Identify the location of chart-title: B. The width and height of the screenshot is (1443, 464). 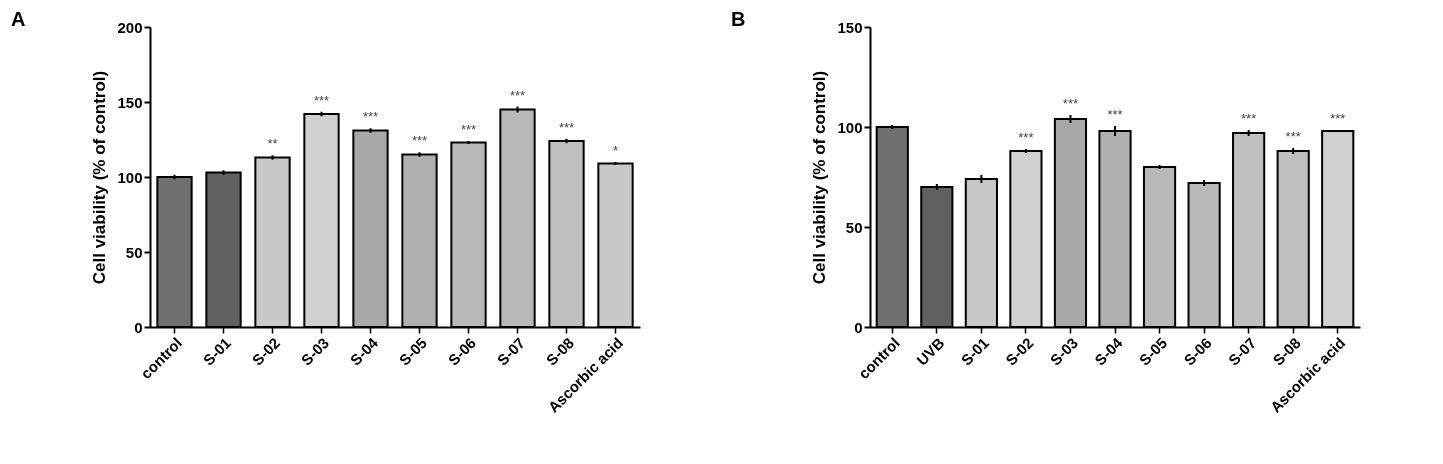
(738, 19).